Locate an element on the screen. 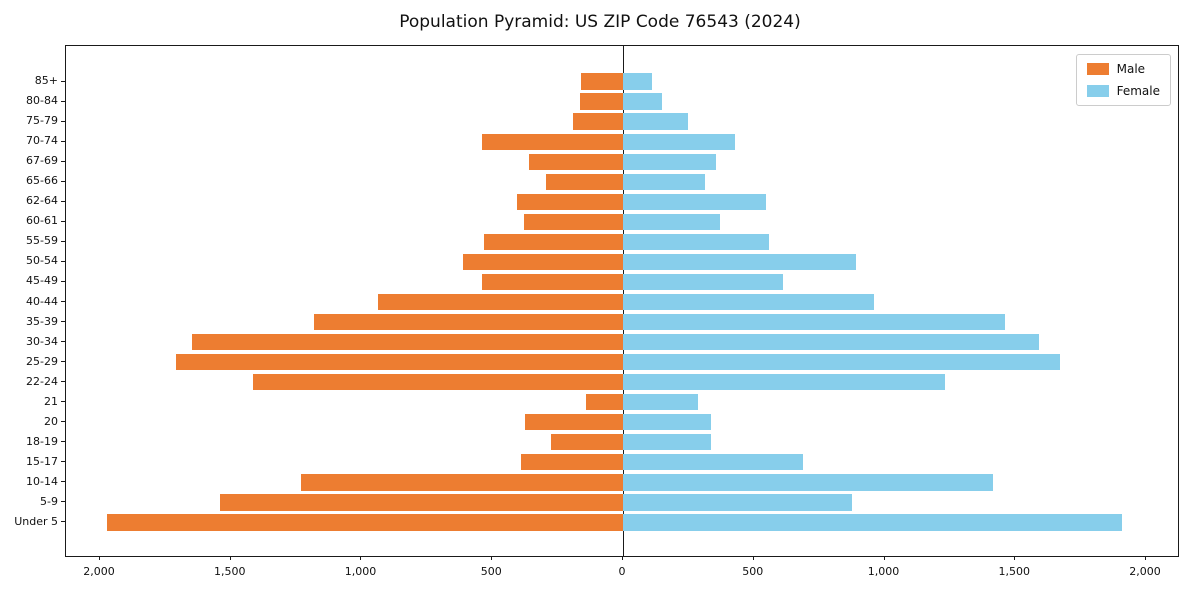 The image size is (1200, 600). y-tick-label: 15-17 is located at coordinates (42, 461).